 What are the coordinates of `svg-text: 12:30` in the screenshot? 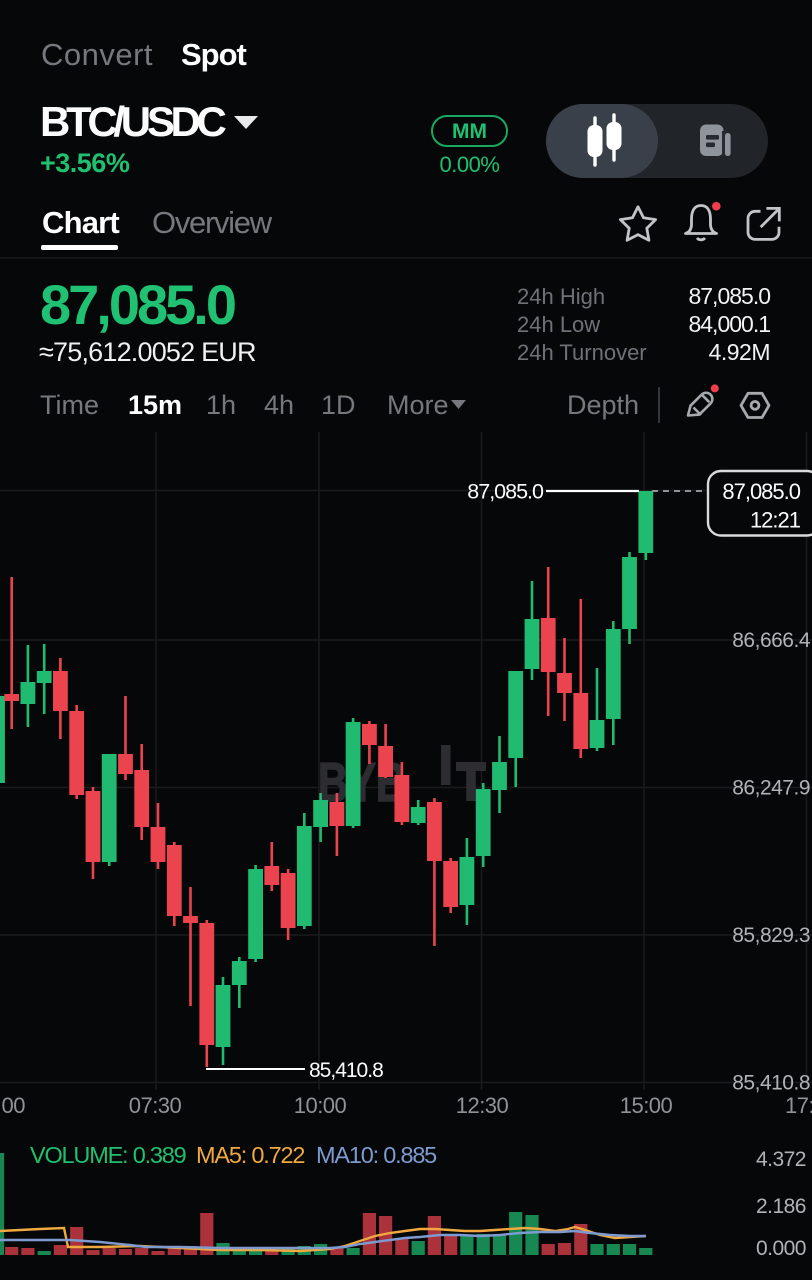 It's located at (482, 1105).